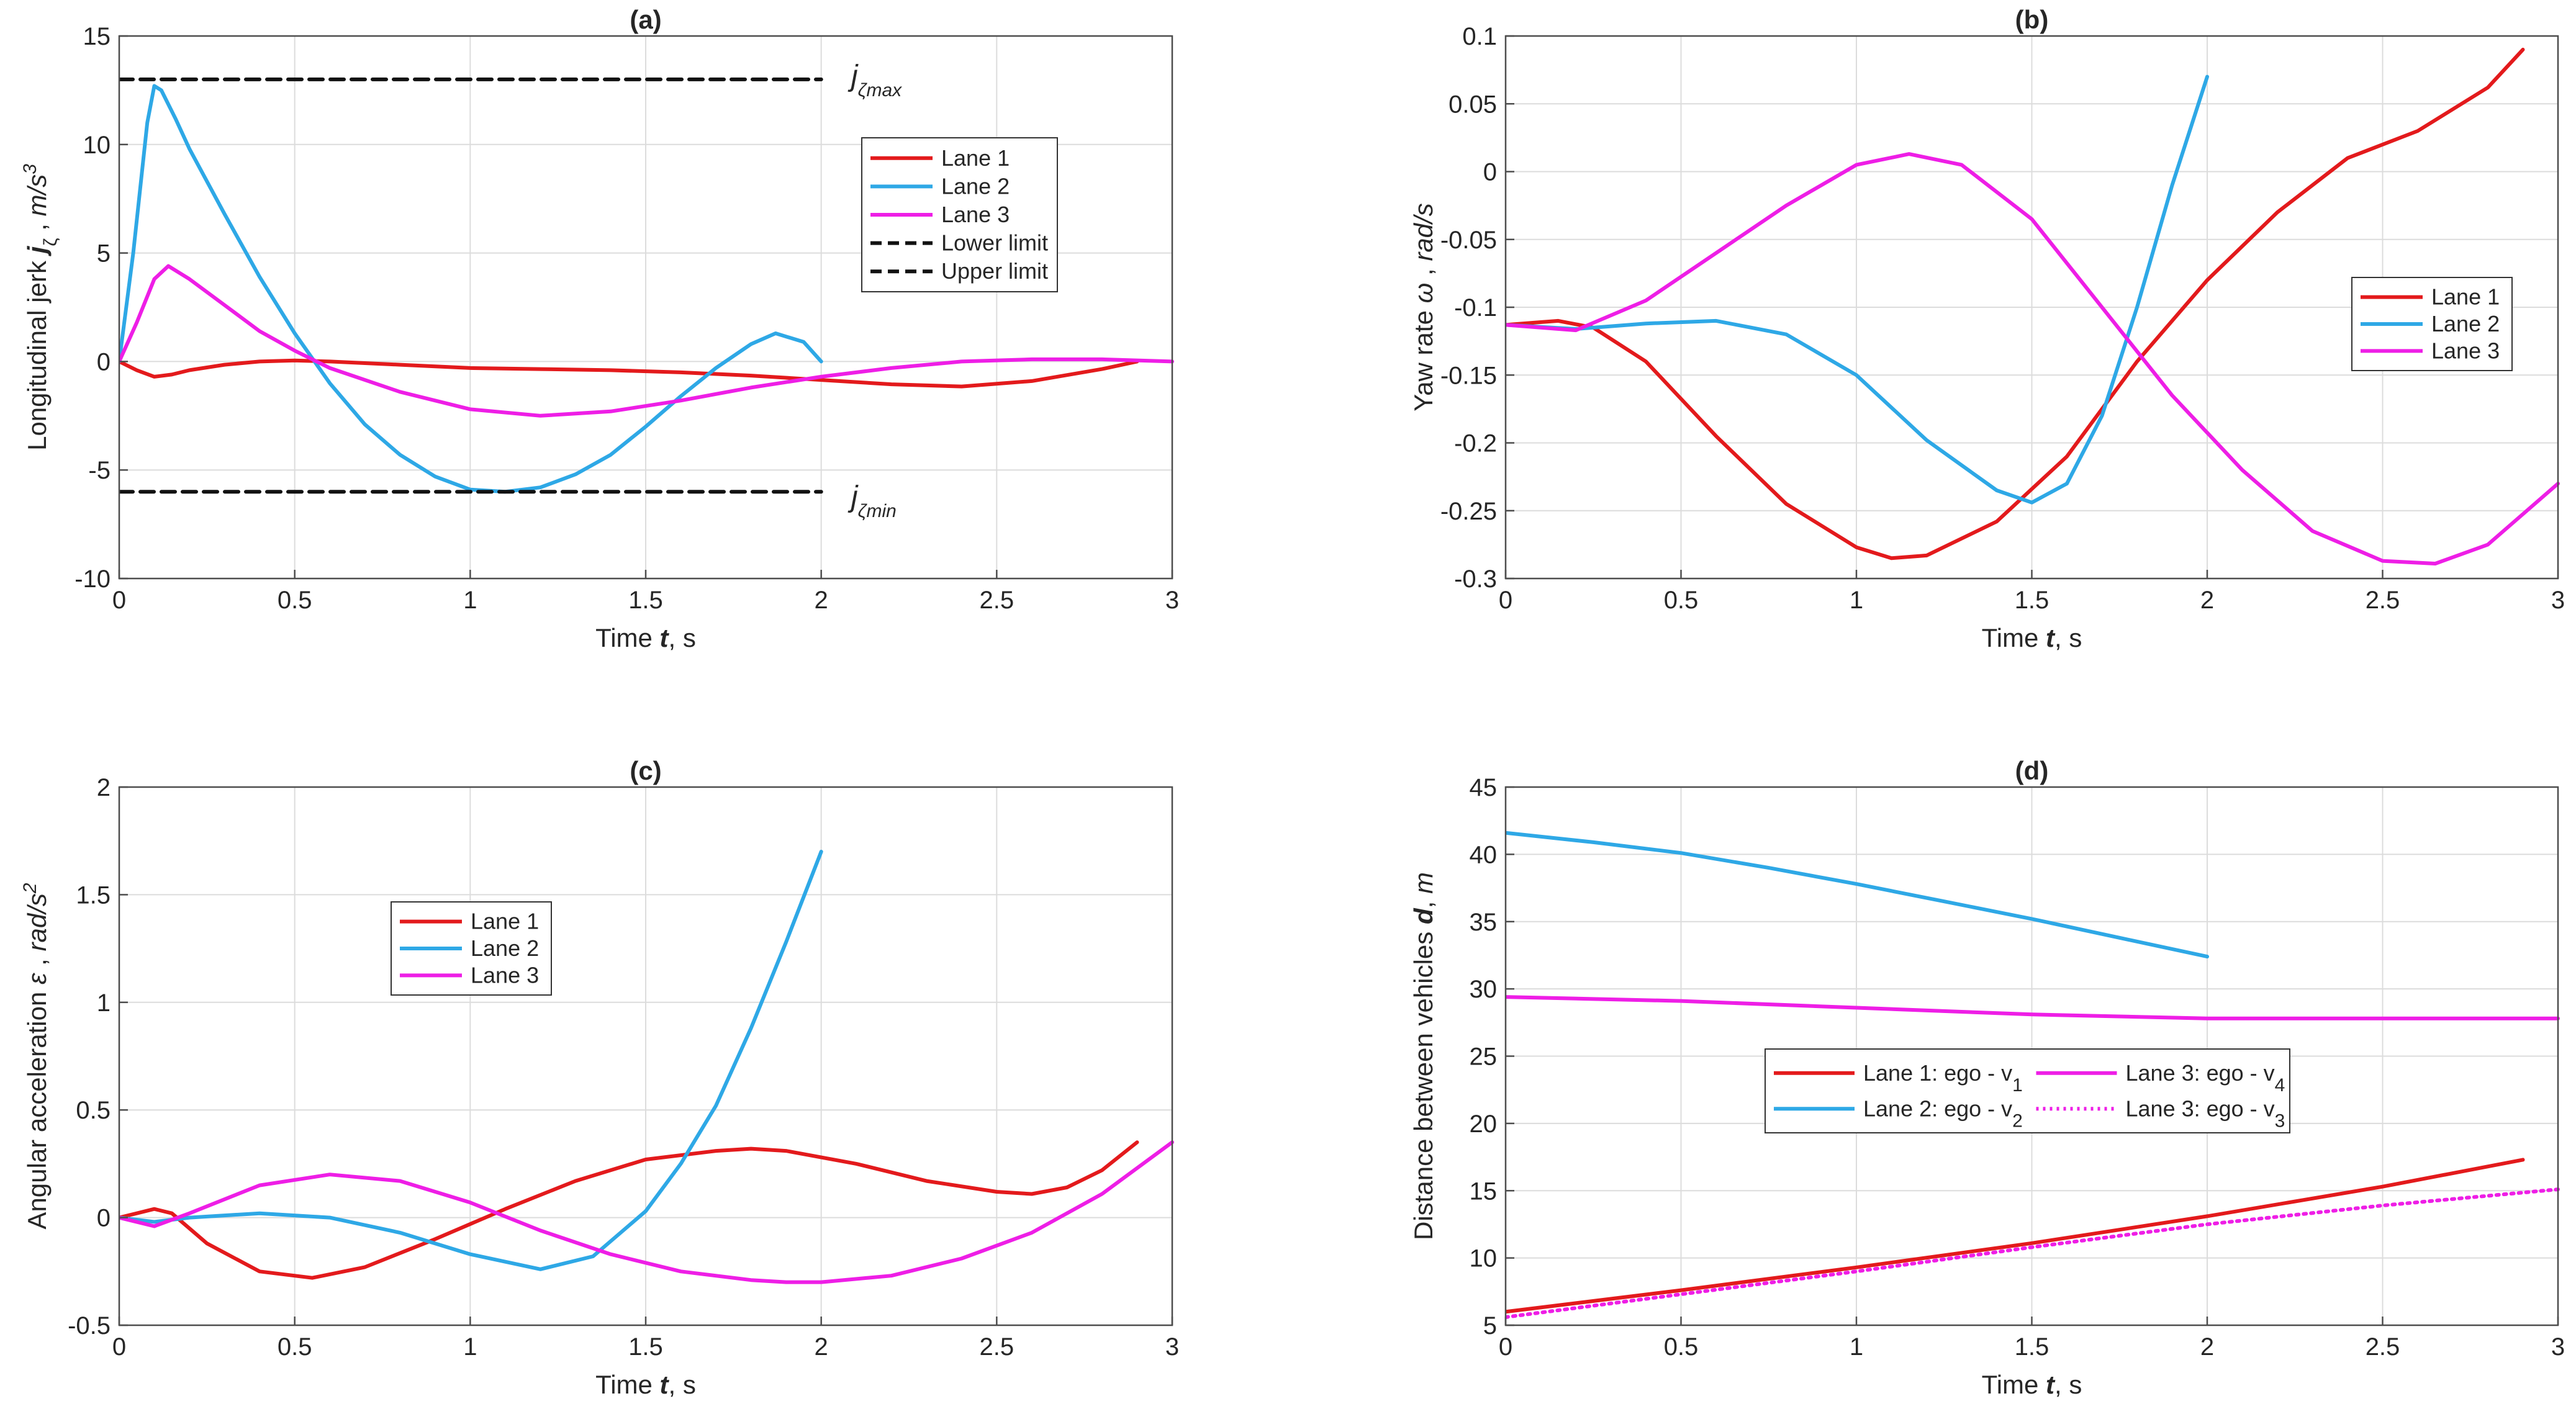  I want to click on y-tick-label: 0.05, so click(1472, 104).